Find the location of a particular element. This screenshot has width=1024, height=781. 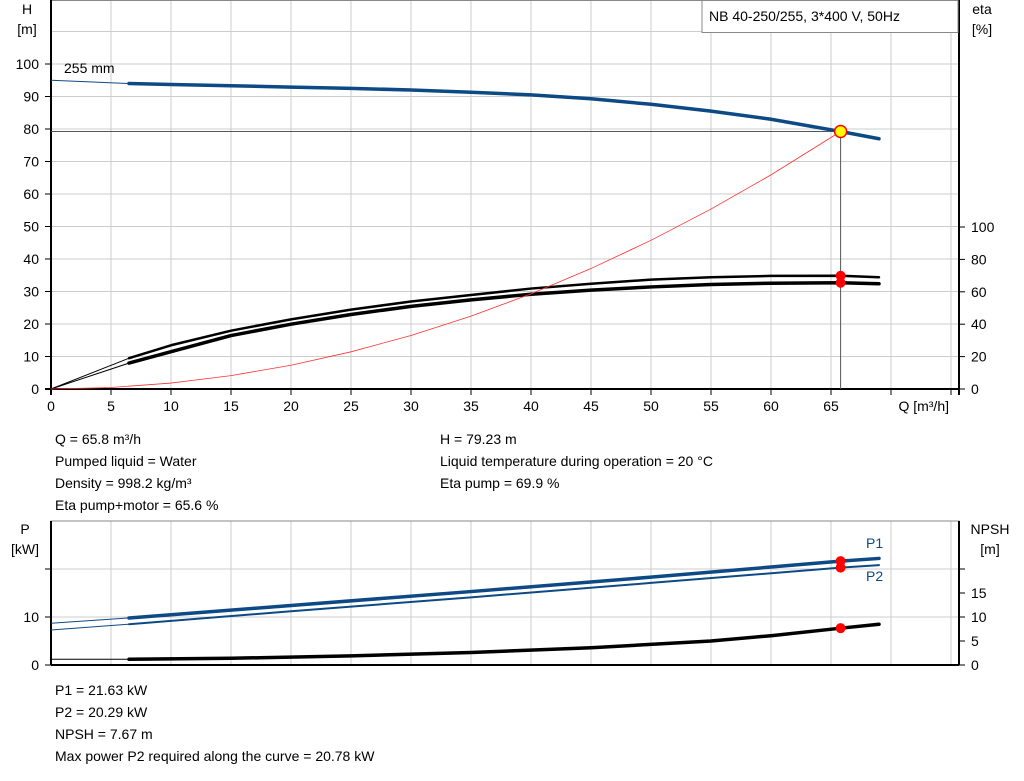

y-tick-label: 60 is located at coordinates (31, 194).